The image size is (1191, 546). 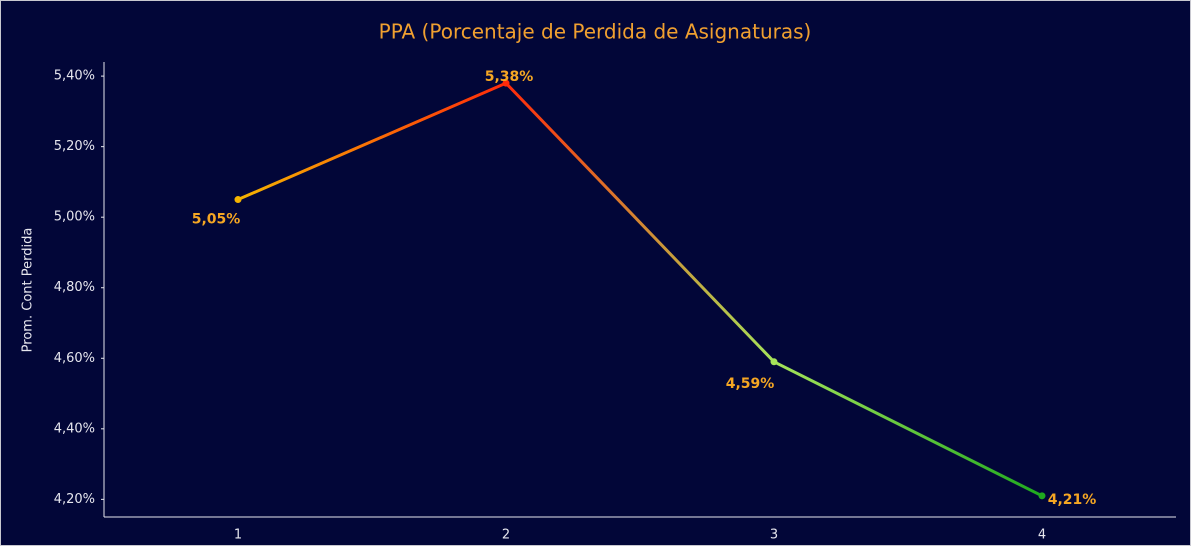 I want to click on x-tick-label: 1, so click(x=238, y=535).